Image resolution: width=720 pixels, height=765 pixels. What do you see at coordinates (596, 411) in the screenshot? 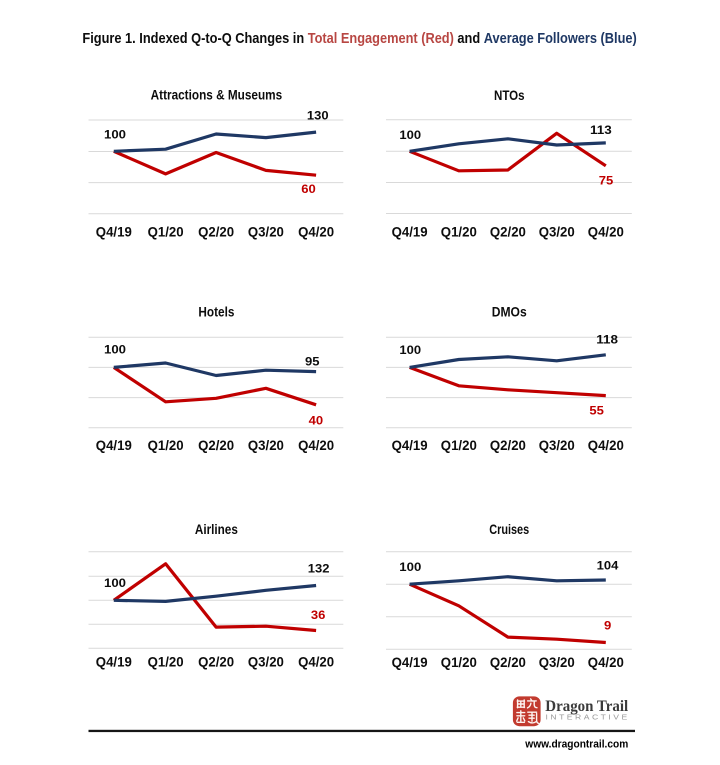
I see `svg-text: 55` at bounding box center [596, 411].